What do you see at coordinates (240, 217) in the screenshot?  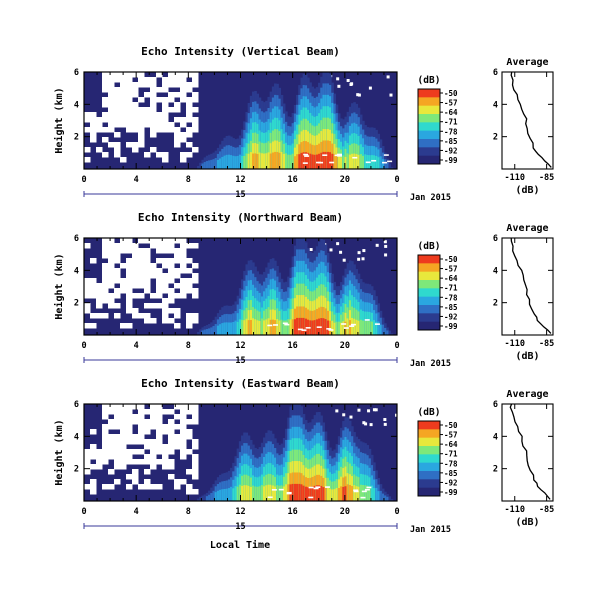 I see `panel-title: Echo Intensity (Northward Beam)` at bounding box center [240, 217].